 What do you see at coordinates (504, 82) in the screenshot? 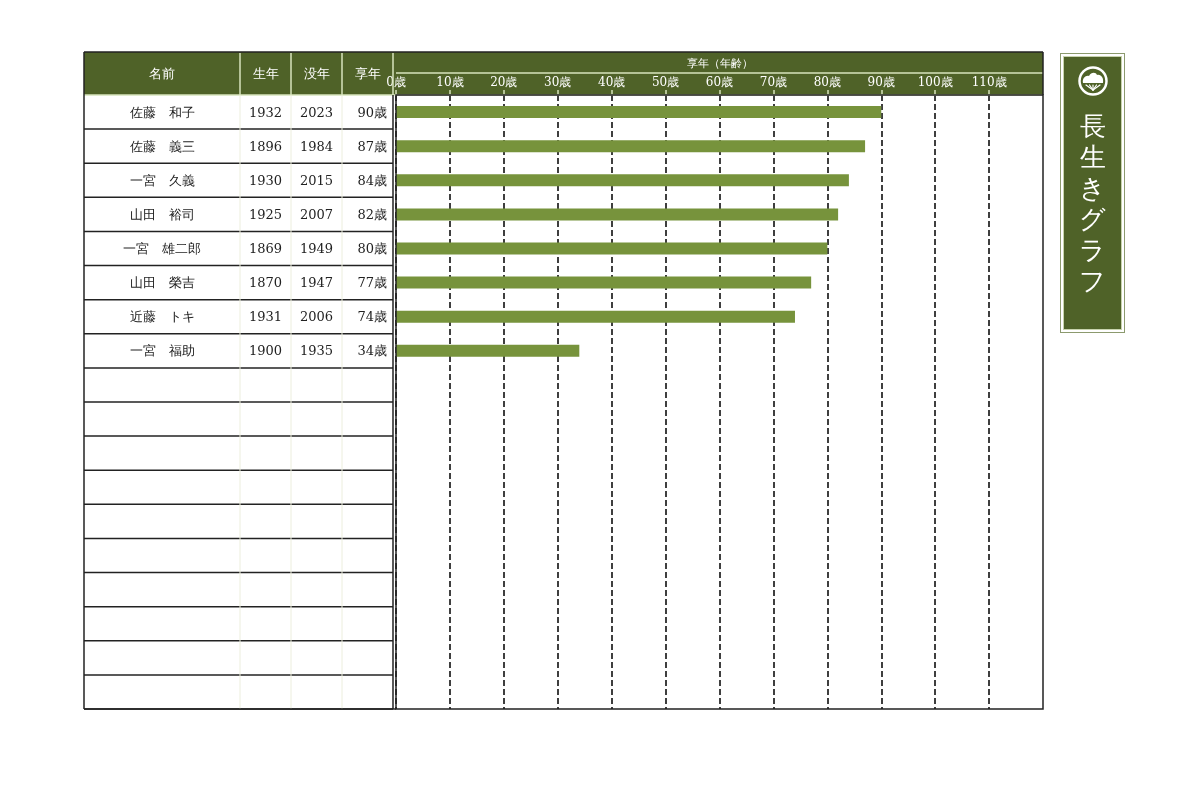
I see `x2-tick-label: 20歳` at bounding box center [504, 82].